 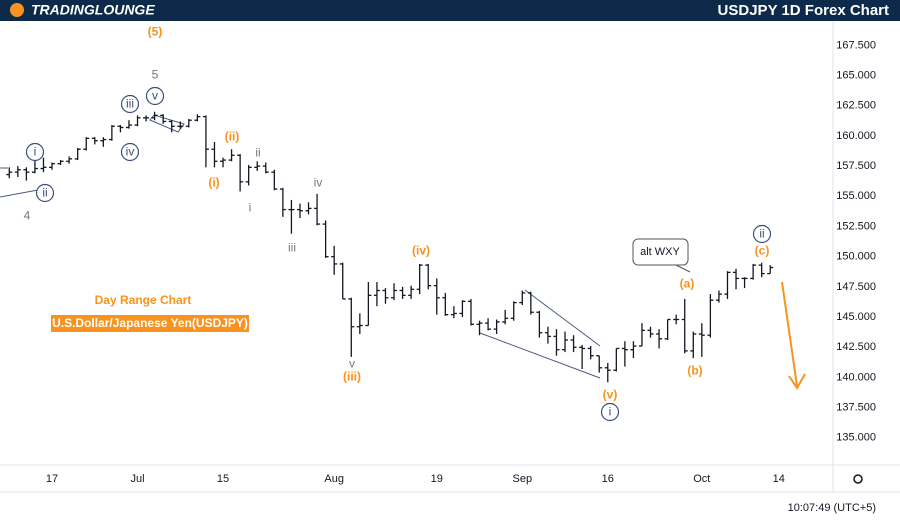 What do you see at coordinates (522, 479) in the screenshot?
I see `x-tick-label: Sep` at bounding box center [522, 479].